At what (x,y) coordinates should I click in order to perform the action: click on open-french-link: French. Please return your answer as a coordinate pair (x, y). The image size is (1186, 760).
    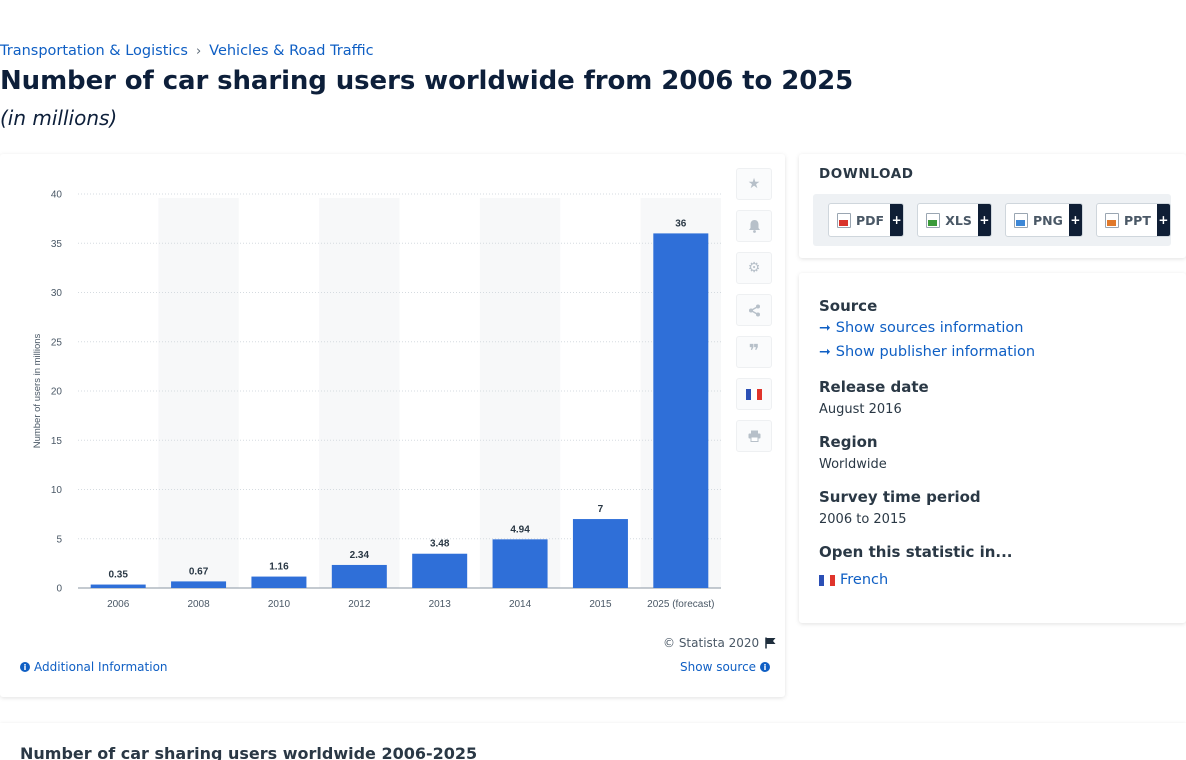
    Looking at the image, I should click on (853, 580).